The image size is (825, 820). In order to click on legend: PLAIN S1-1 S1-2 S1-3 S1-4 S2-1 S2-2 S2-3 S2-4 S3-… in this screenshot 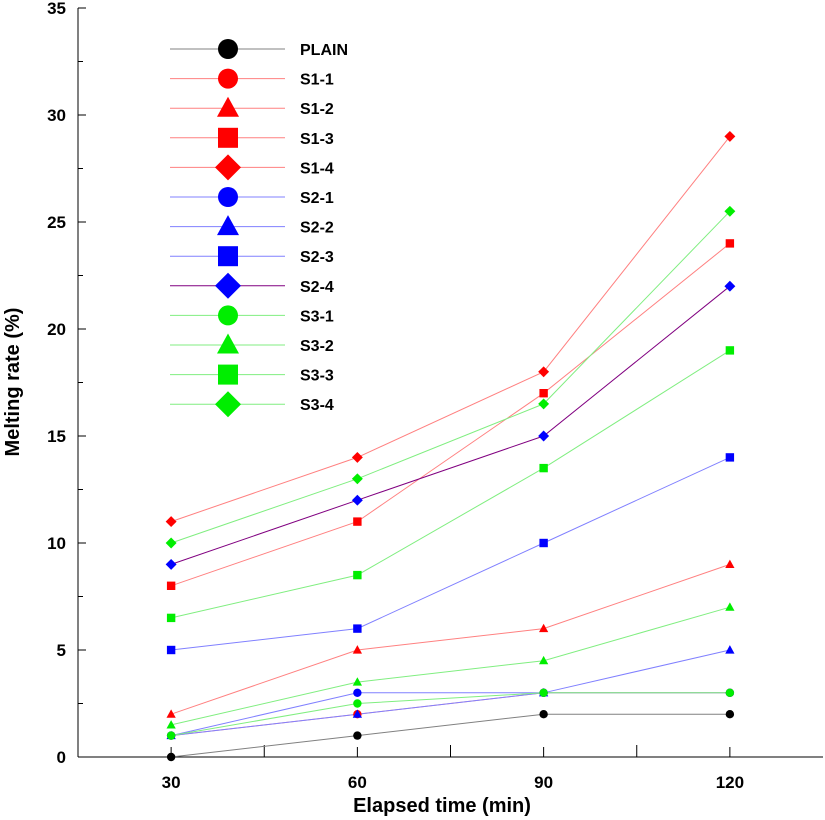, I will do `click(259, 228)`.